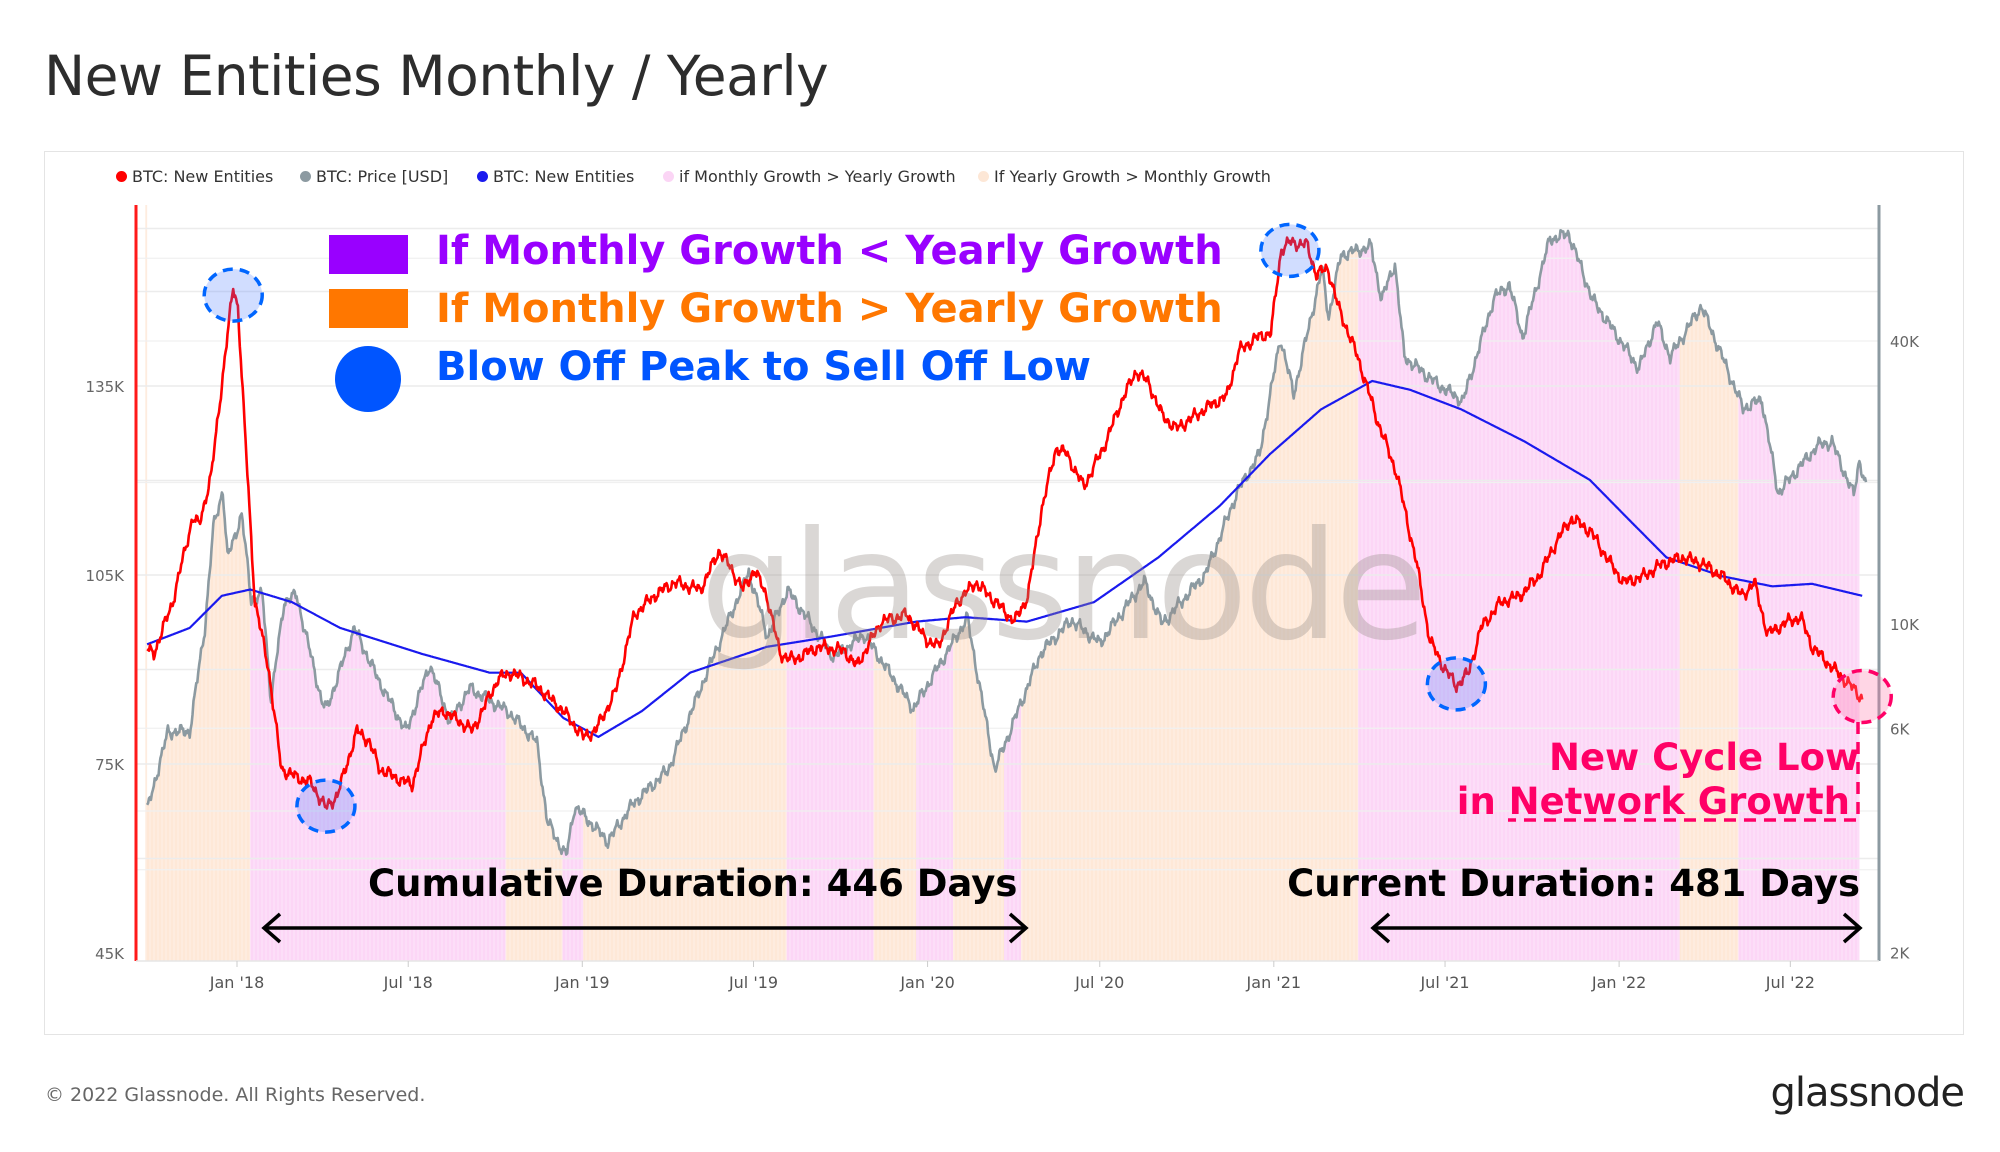 Image resolution: width=2000 pixels, height=1152 pixels. Describe the element at coordinates (829, 251) in the screenshot. I see `key-purple-label: If Monthly Growth < Yearly Growth` at that location.